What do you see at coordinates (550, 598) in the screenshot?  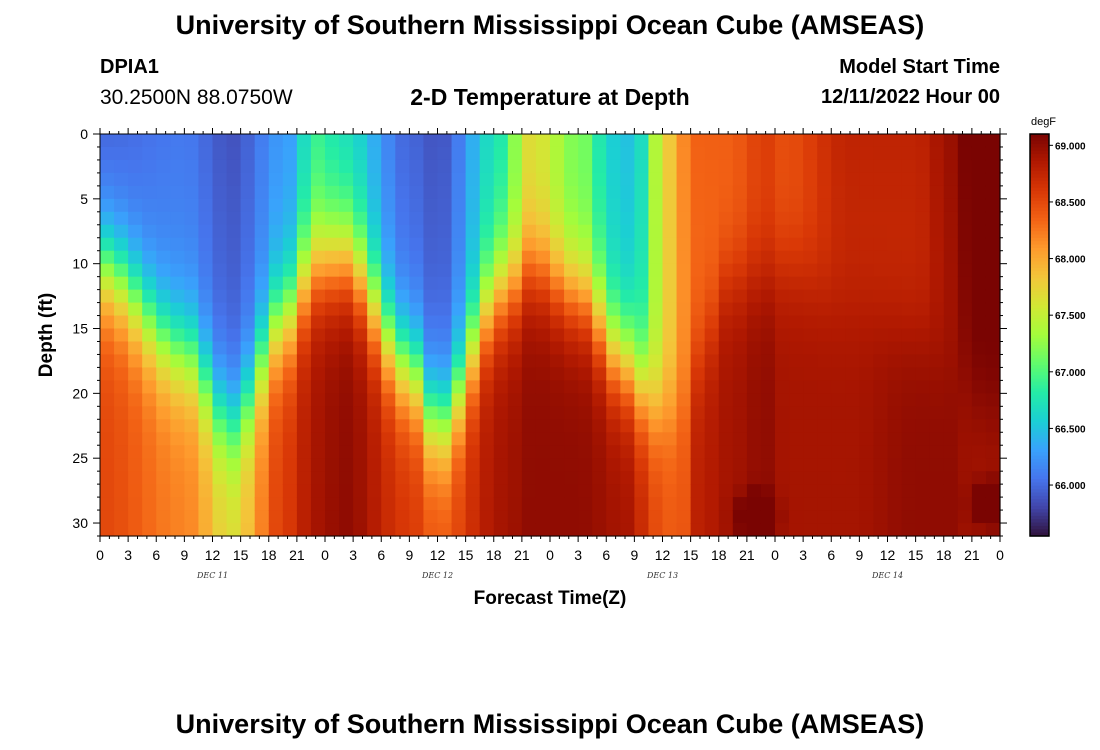 I see `x-axis-label: Forecast Time(Z)` at bounding box center [550, 598].